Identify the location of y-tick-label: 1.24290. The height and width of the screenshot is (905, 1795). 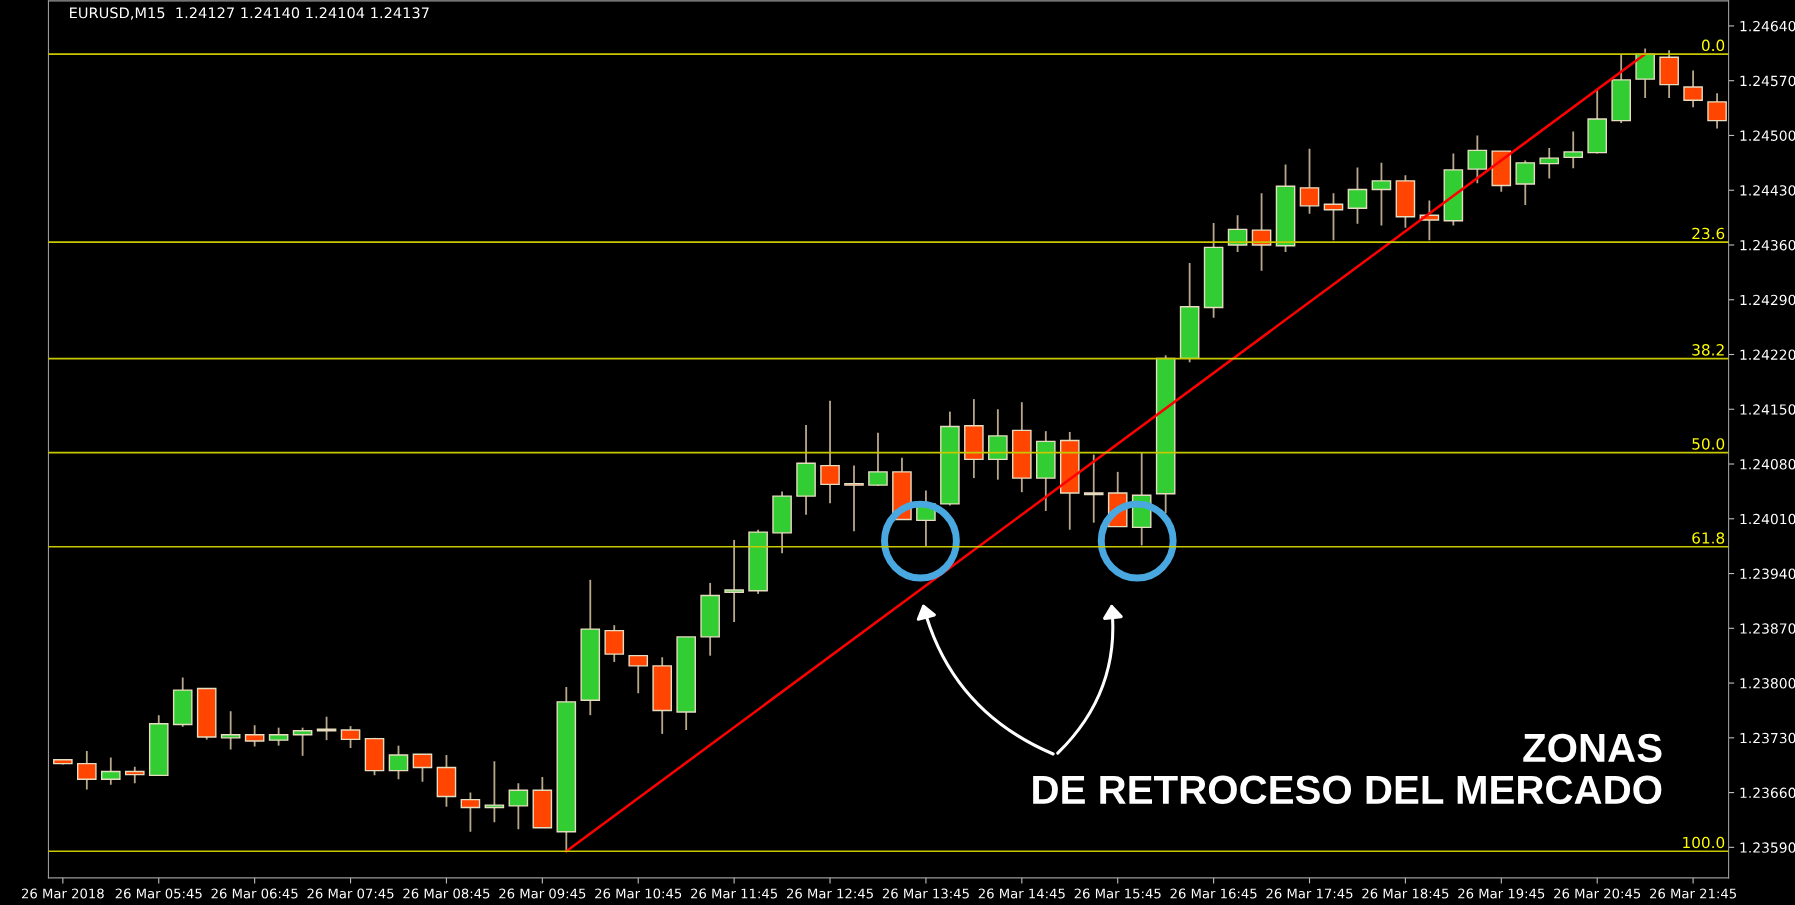
(1767, 300).